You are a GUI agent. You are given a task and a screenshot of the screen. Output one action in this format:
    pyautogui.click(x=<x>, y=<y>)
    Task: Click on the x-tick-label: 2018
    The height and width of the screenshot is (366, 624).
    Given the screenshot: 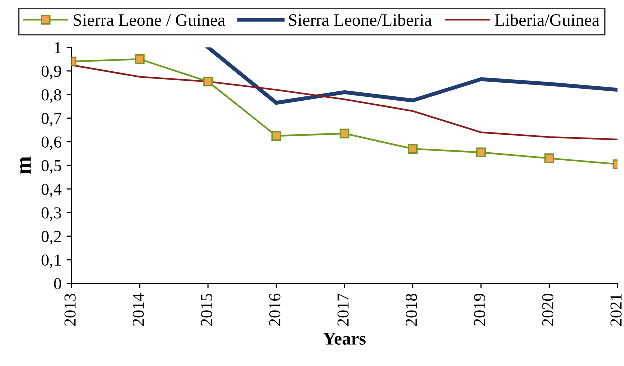 What is the action you would take?
    pyautogui.click(x=412, y=310)
    